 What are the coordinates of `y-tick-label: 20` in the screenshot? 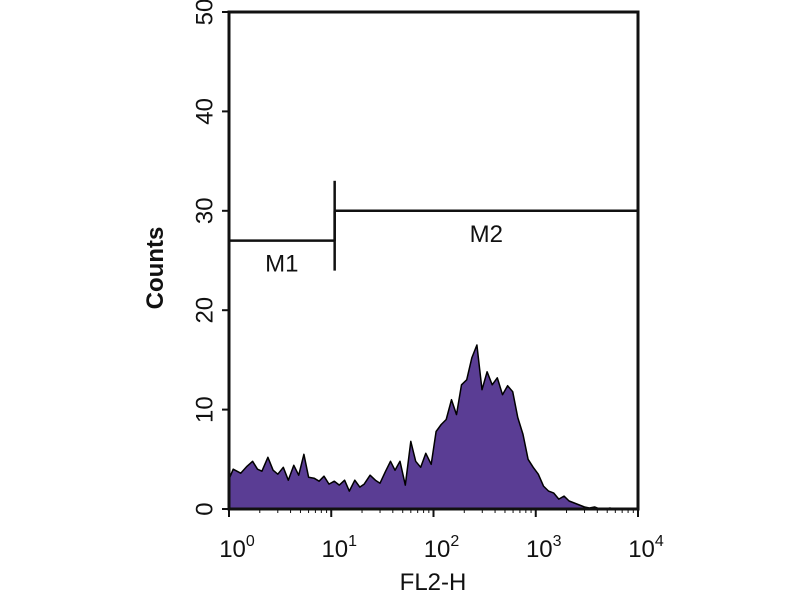 It's located at (205, 310).